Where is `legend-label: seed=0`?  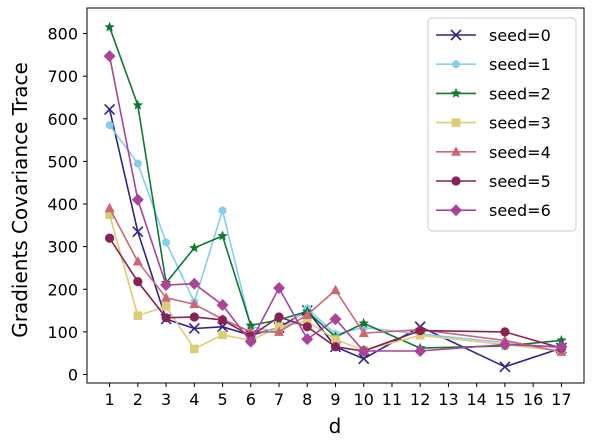 legend-label: seed=0 is located at coordinates (520, 35).